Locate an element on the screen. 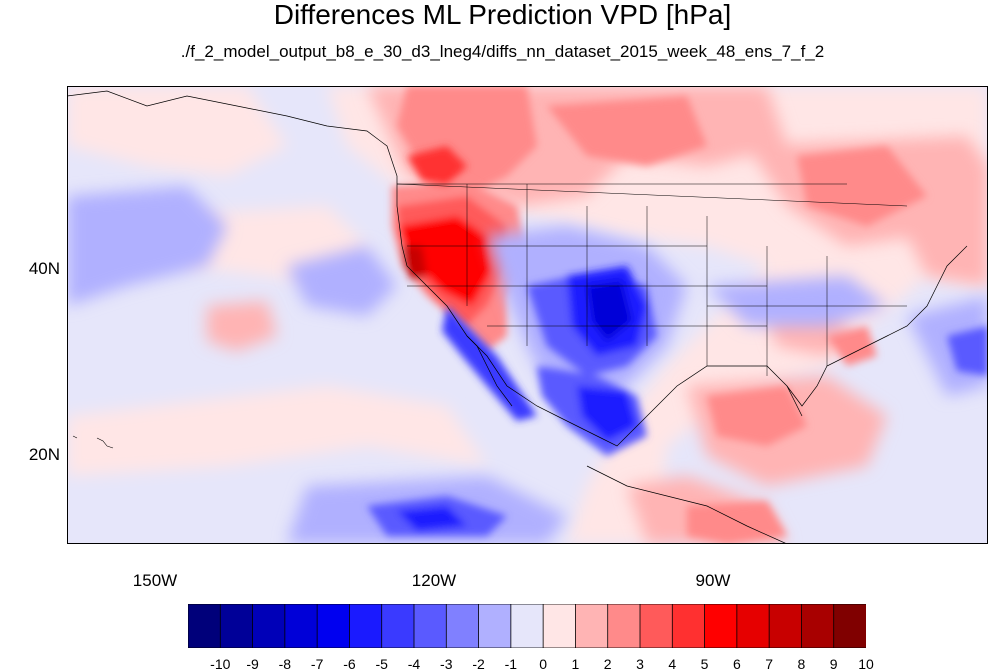 The height and width of the screenshot is (672, 1005). colorbar-tick-label: 3 is located at coordinates (640, 664).